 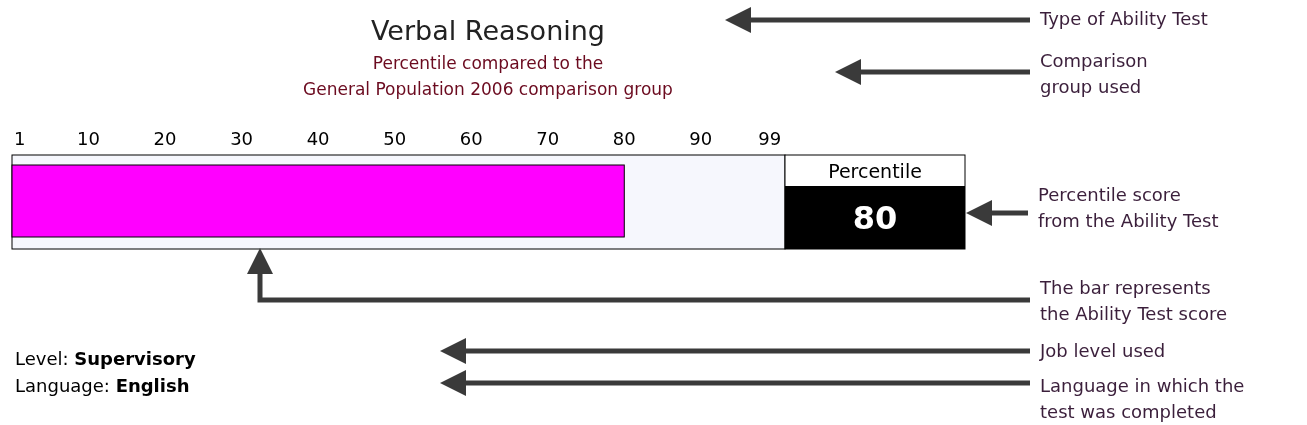 What do you see at coordinates (1123, 18) in the screenshot?
I see `text: Type of Ability Test` at bounding box center [1123, 18].